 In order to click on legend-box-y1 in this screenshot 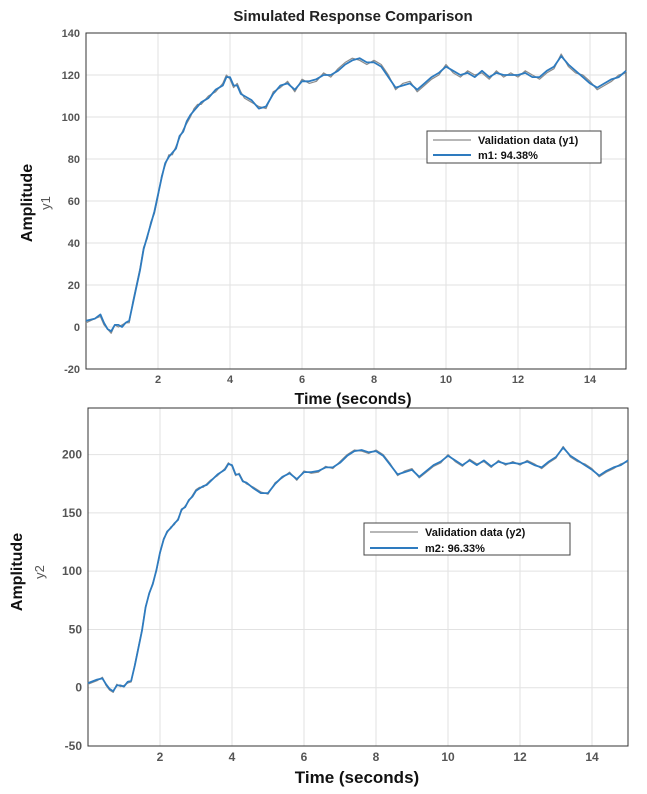, I will do `click(514, 147)`.